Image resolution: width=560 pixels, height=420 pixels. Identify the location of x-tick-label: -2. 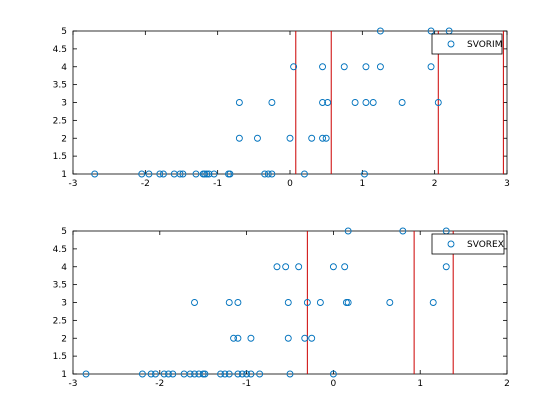
(145, 184).